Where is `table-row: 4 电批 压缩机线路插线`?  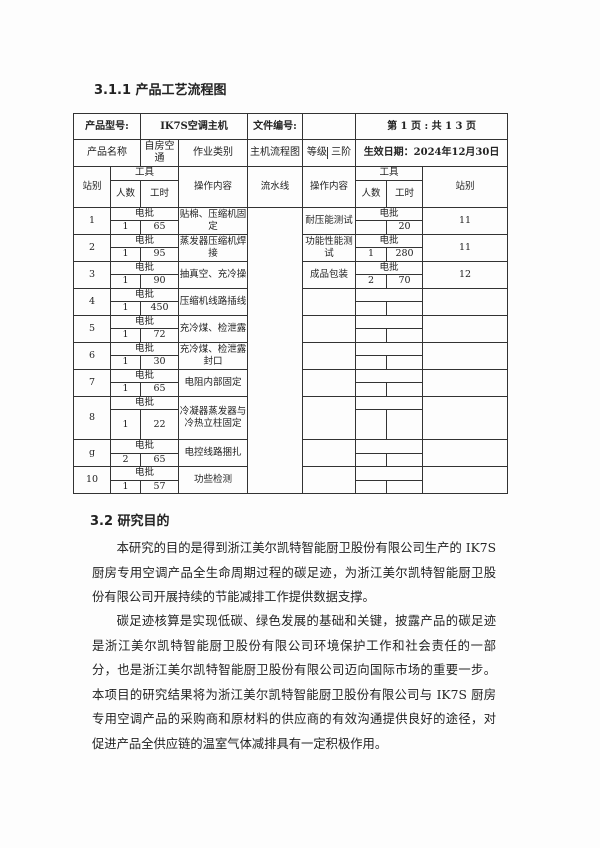
table-row: 4 电批 压缩机线路插线 is located at coordinates (291, 301).